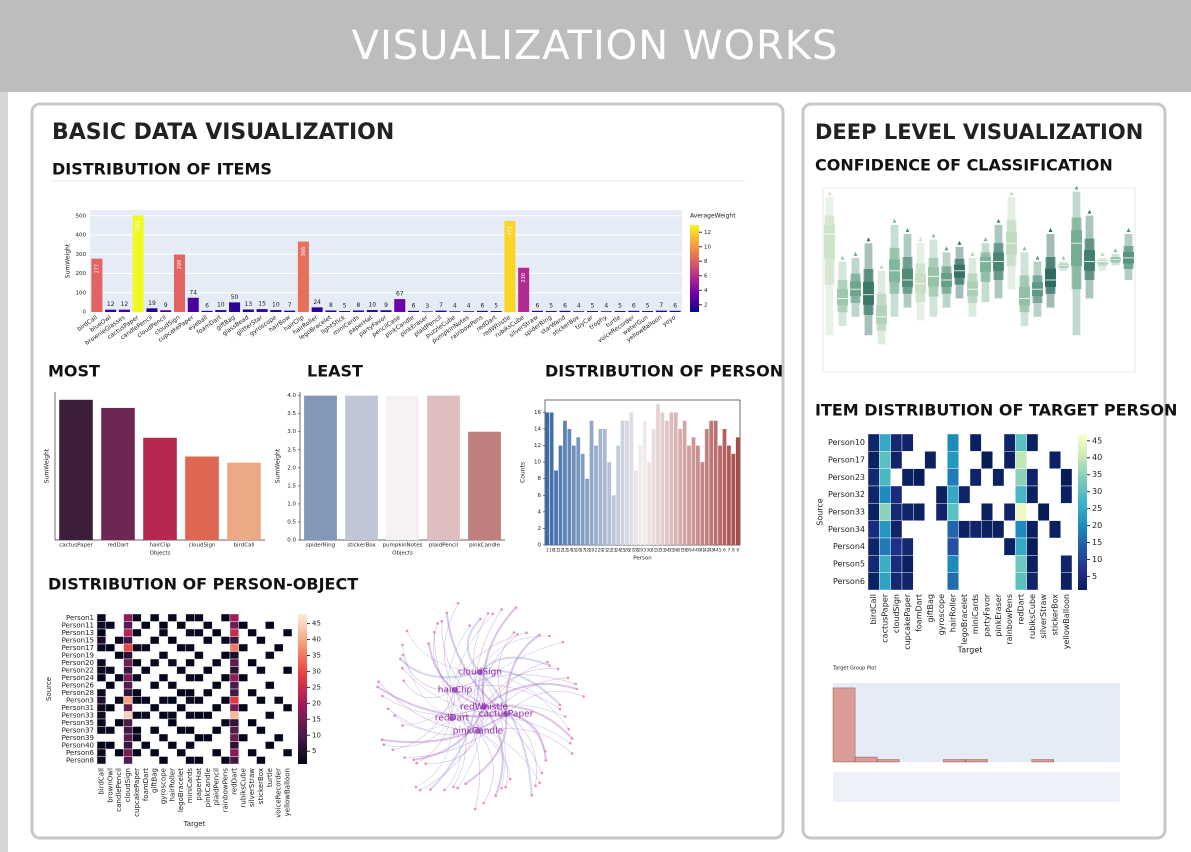 This screenshot has height=852, width=1191. What do you see at coordinates (1097, 474) in the screenshot?
I see `colorbar-tick-label: 35` at bounding box center [1097, 474].